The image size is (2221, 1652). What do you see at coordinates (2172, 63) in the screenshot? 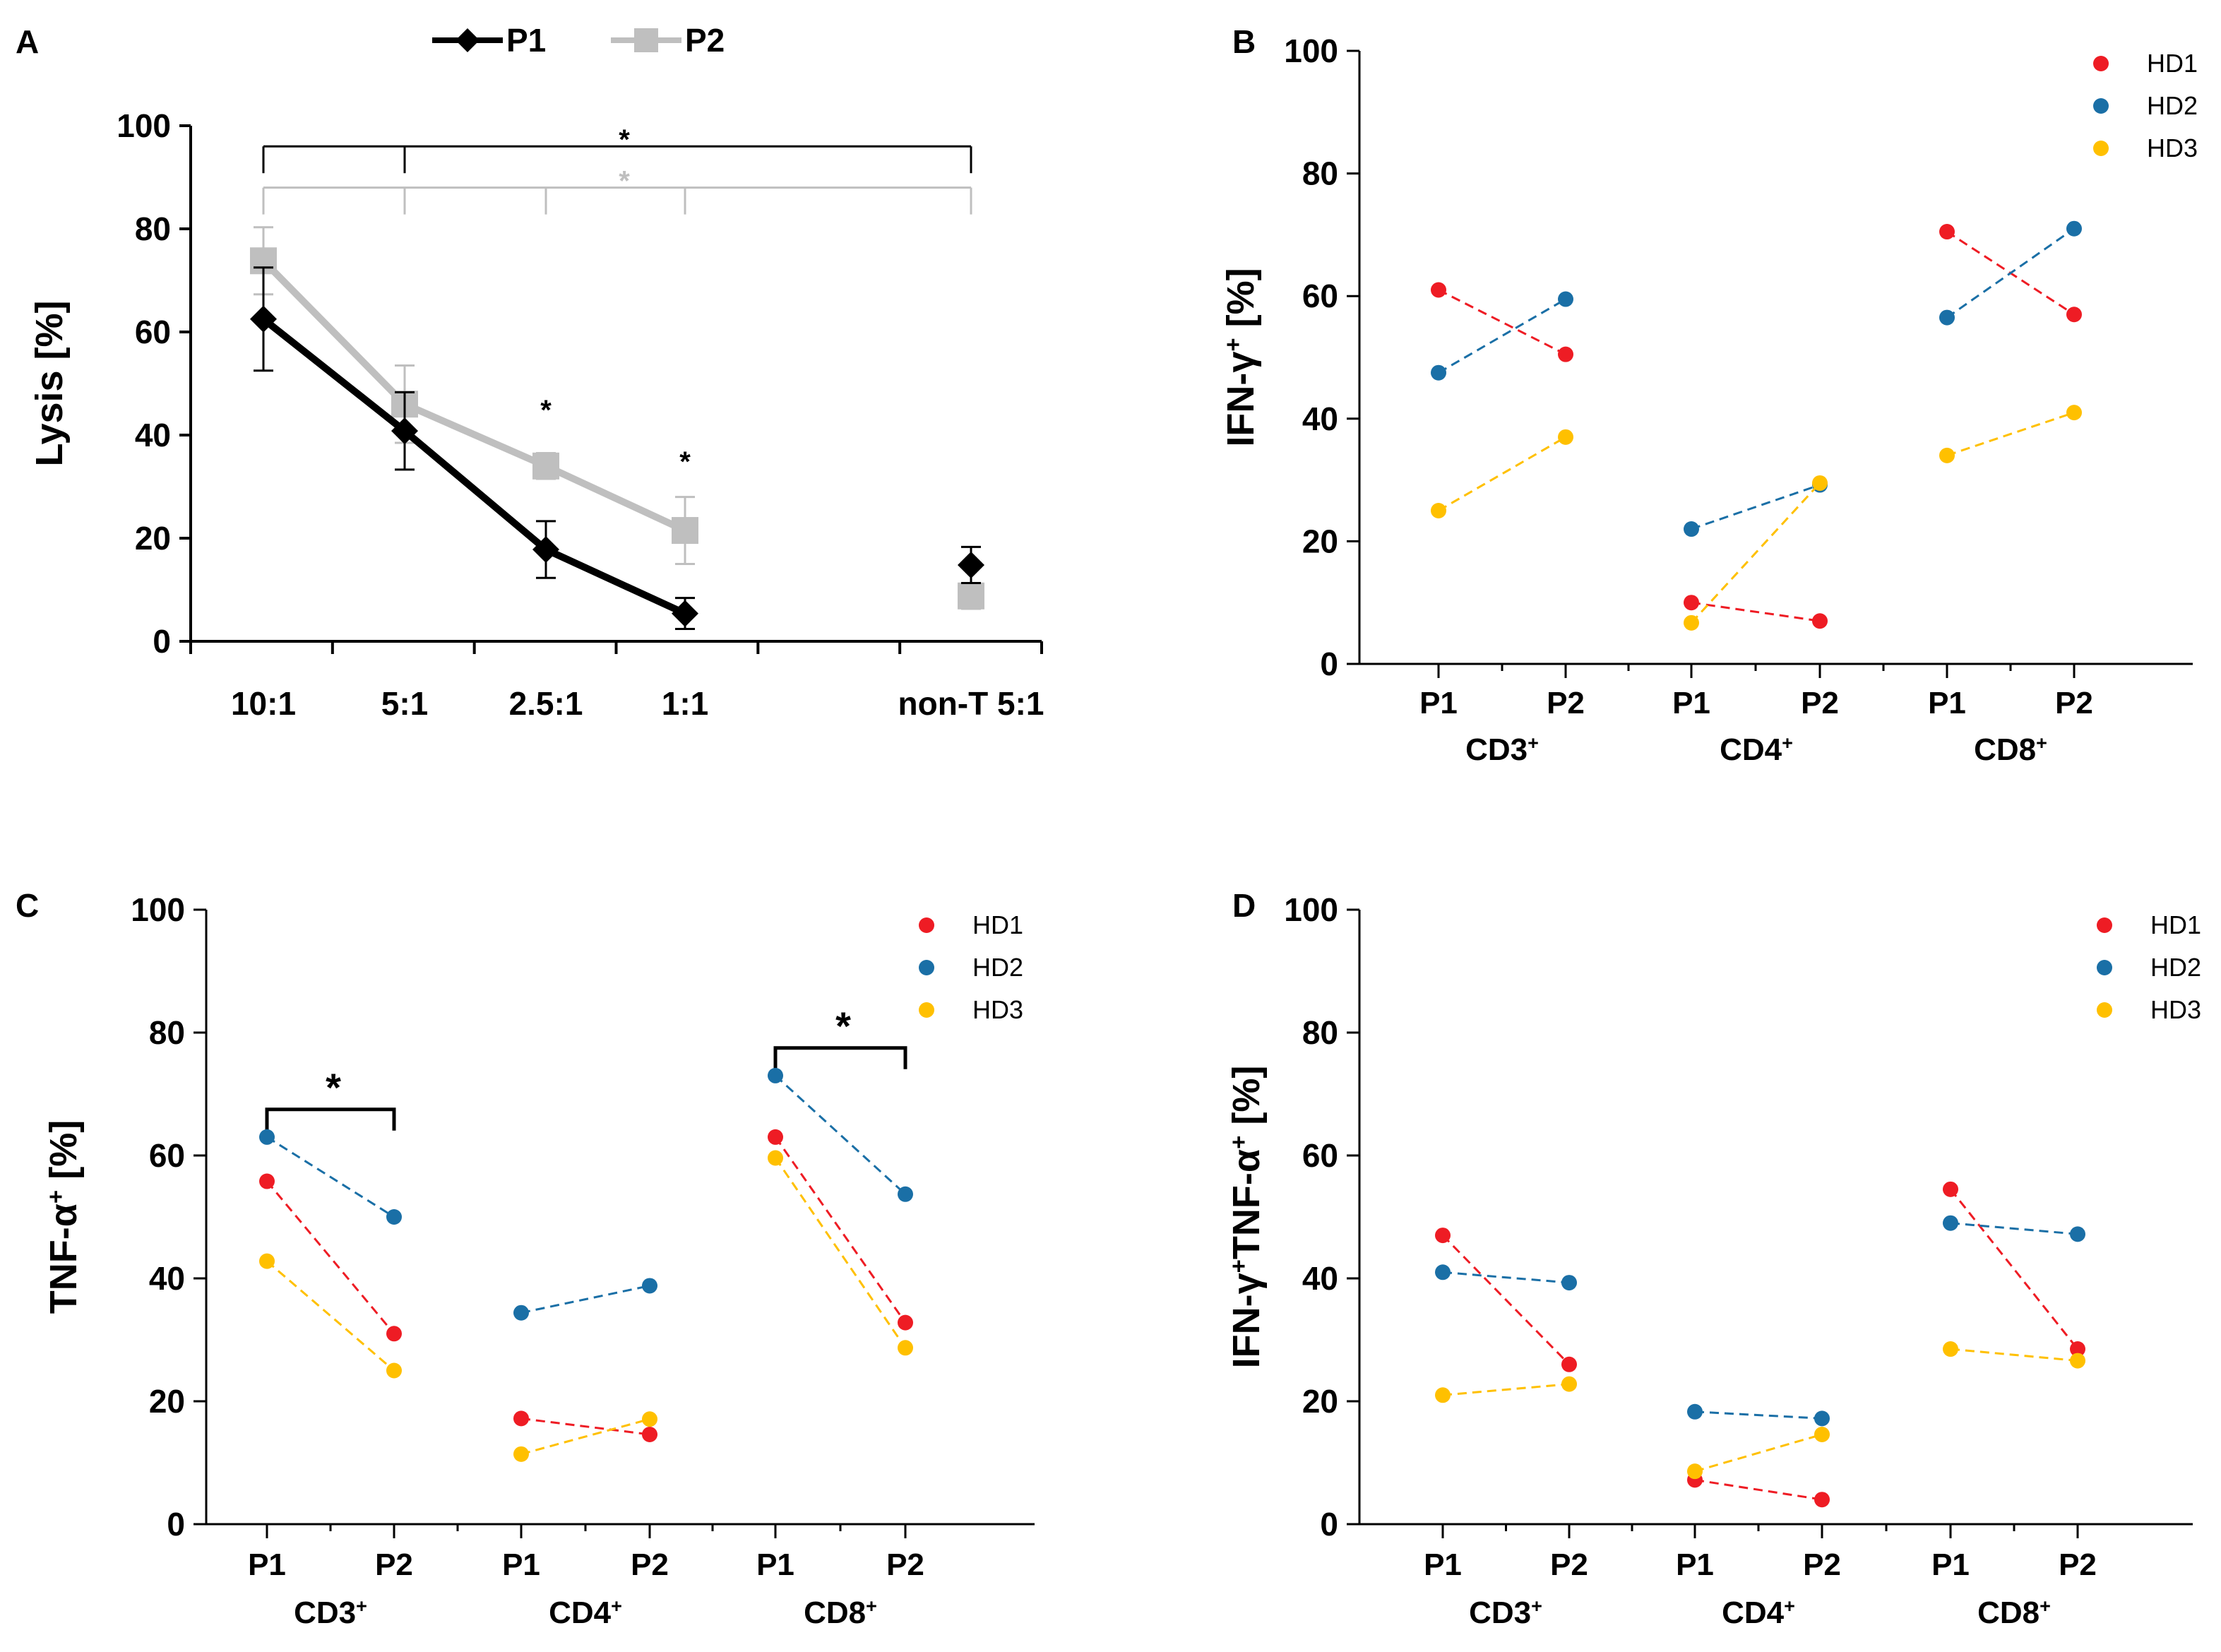
I see `legend-hd1-label: HD1` at bounding box center [2172, 63].